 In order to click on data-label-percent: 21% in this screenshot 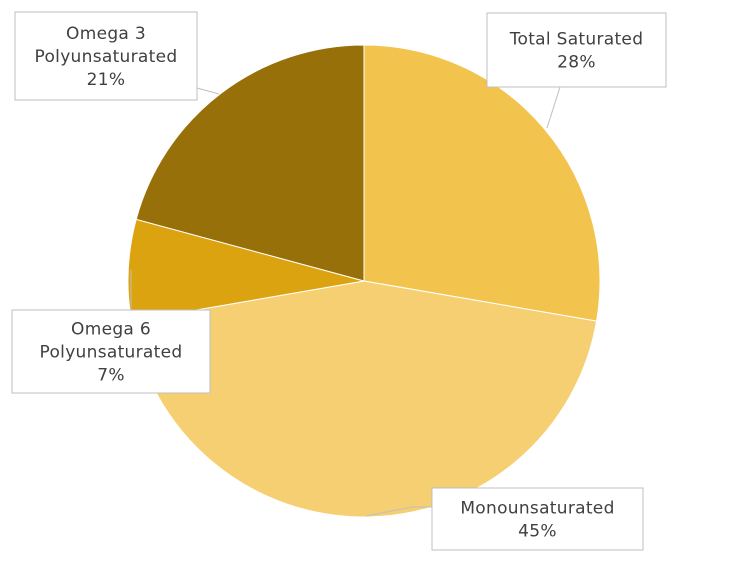, I will do `click(106, 80)`.